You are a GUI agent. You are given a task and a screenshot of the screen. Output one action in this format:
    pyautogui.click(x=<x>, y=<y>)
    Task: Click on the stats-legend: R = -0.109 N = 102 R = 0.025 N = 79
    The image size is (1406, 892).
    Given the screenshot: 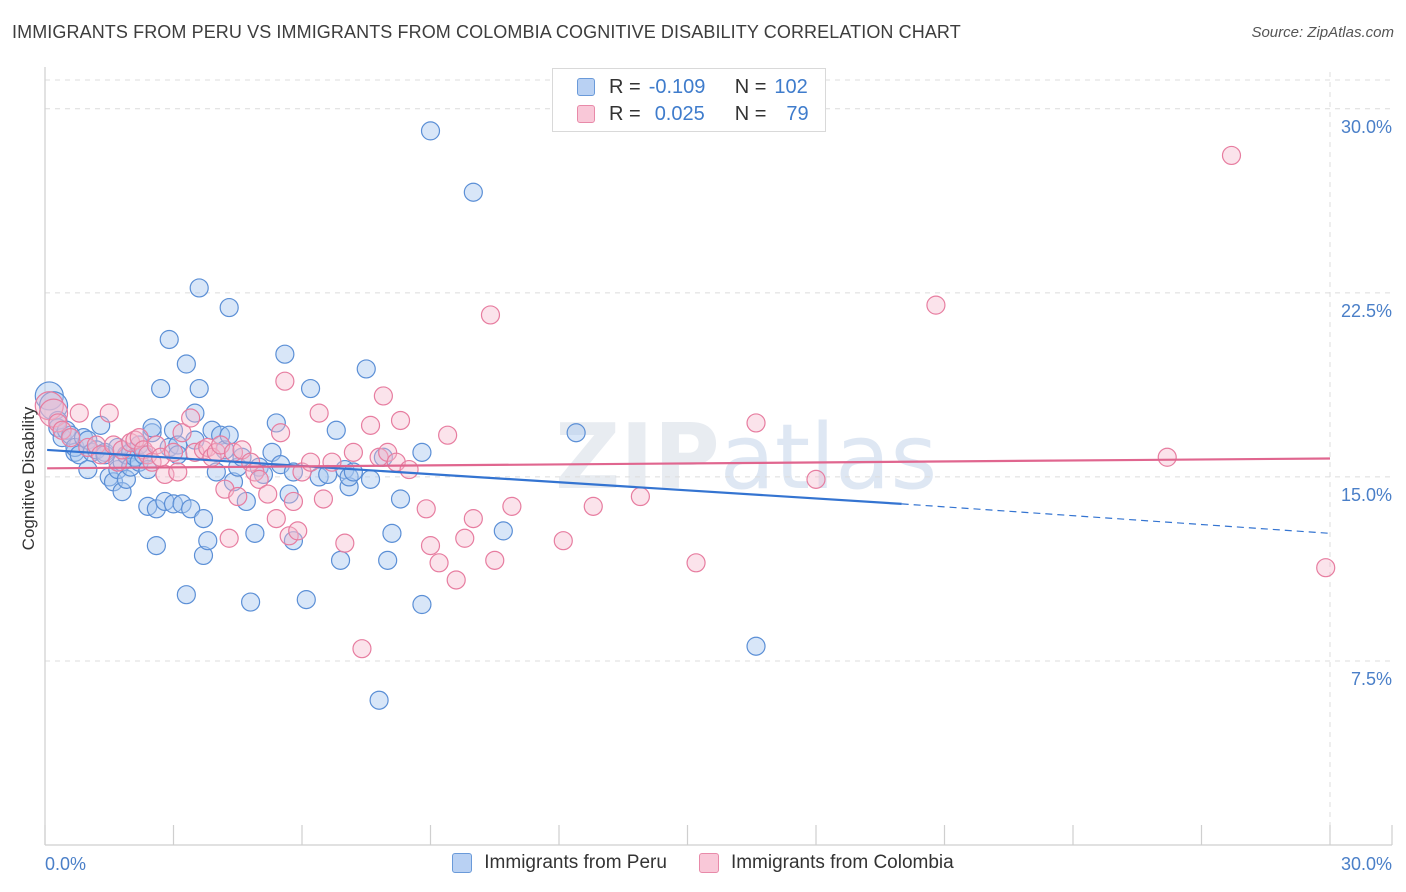 What is the action you would take?
    pyautogui.click(x=689, y=100)
    